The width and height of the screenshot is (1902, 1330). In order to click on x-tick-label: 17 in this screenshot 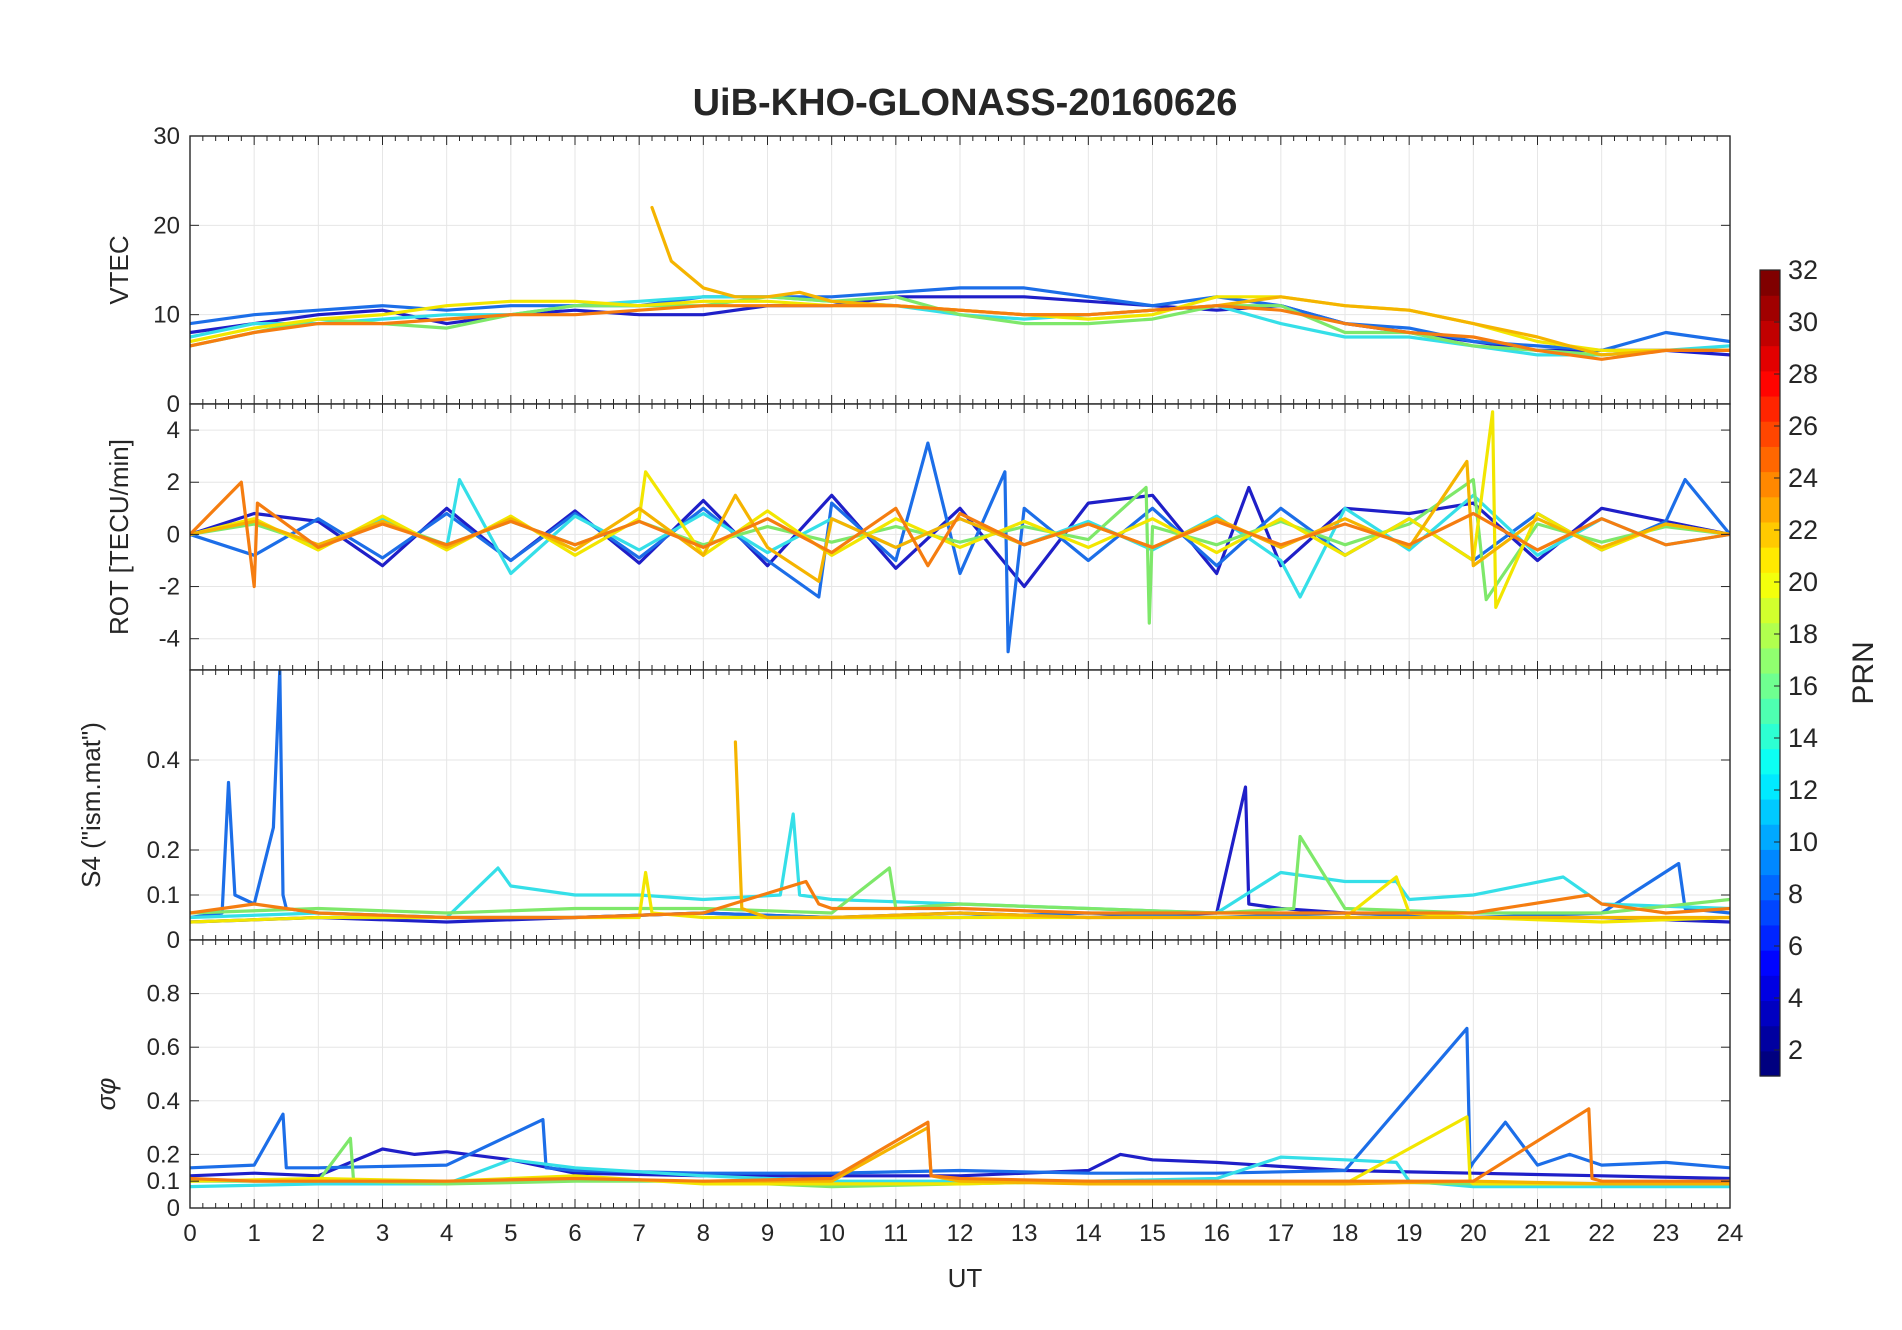, I will do `click(1280, 1233)`.